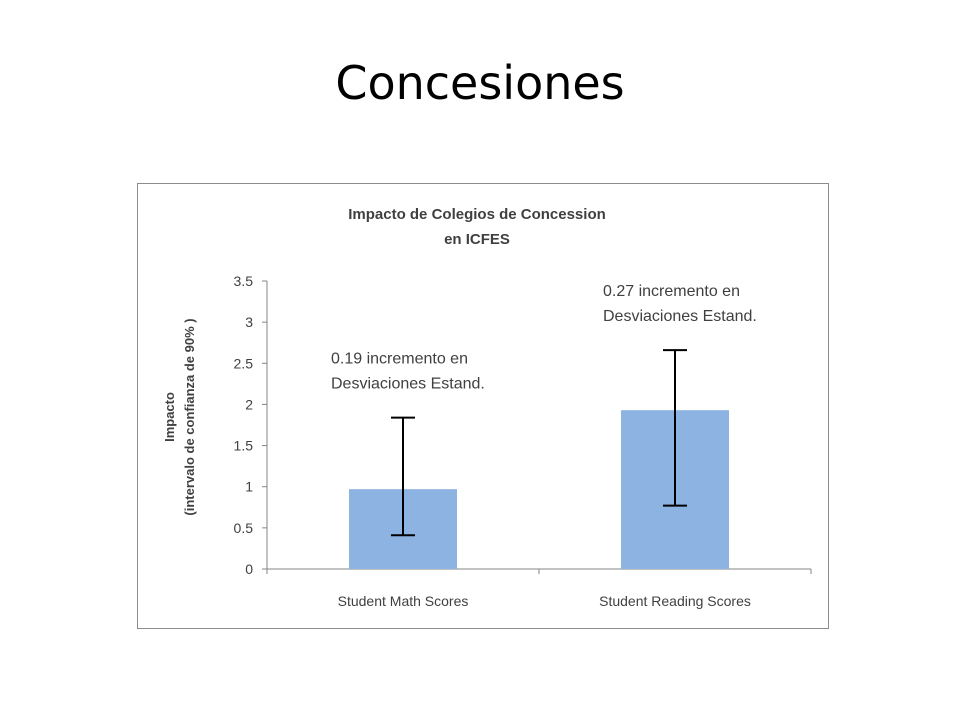 Image resolution: width=960 pixels, height=720 pixels. What do you see at coordinates (244, 281) in the screenshot?
I see `y-tick-label: 3.5` at bounding box center [244, 281].